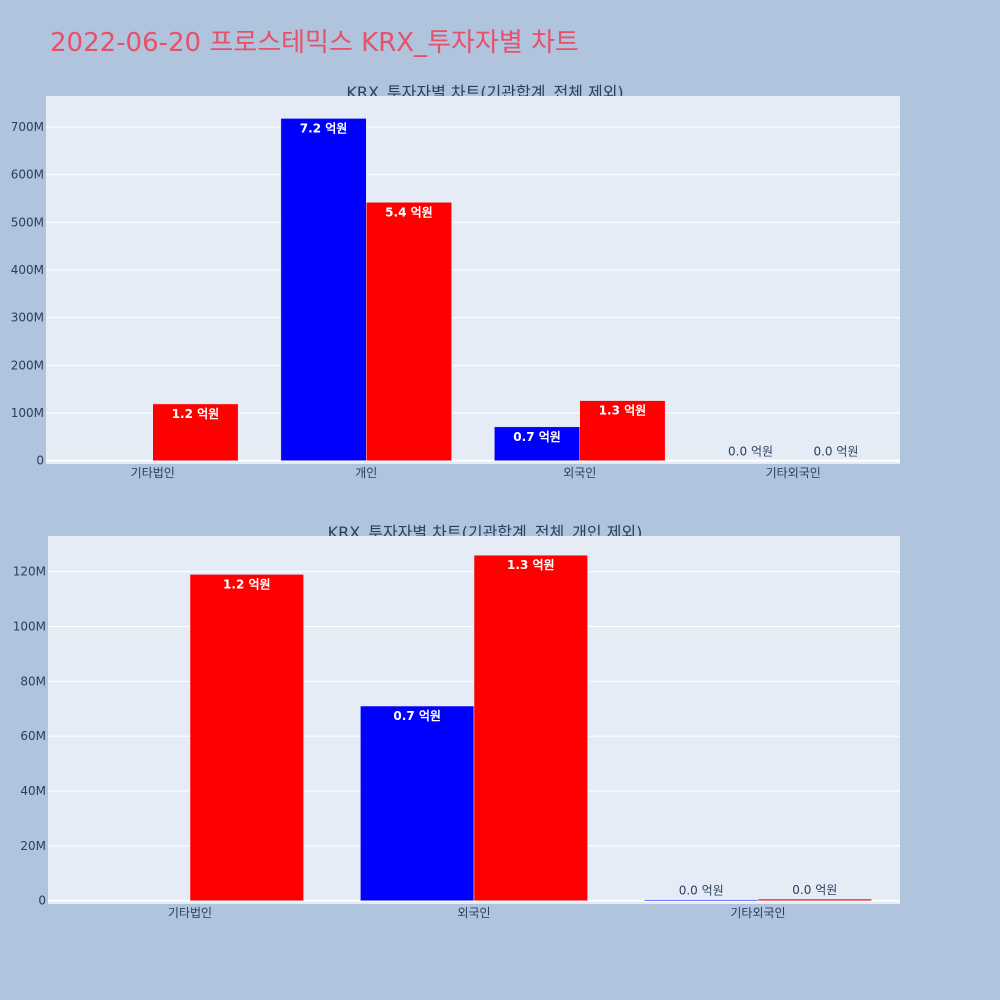 The width and height of the screenshot is (1000, 1000). I want to click on y-tick-label: 40M, so click(33, 791).